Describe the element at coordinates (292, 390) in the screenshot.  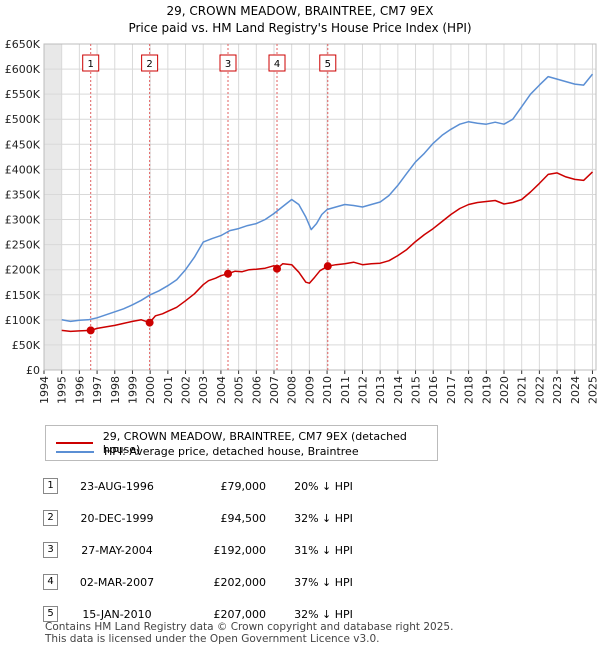
I see `x-tick-label: 2008` at that location.